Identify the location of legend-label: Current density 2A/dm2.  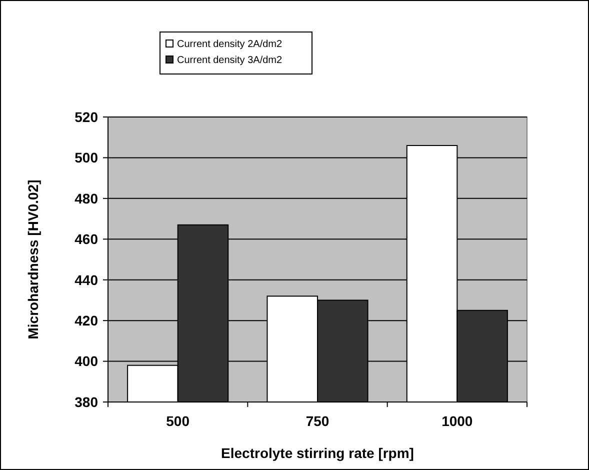
(229, 44).